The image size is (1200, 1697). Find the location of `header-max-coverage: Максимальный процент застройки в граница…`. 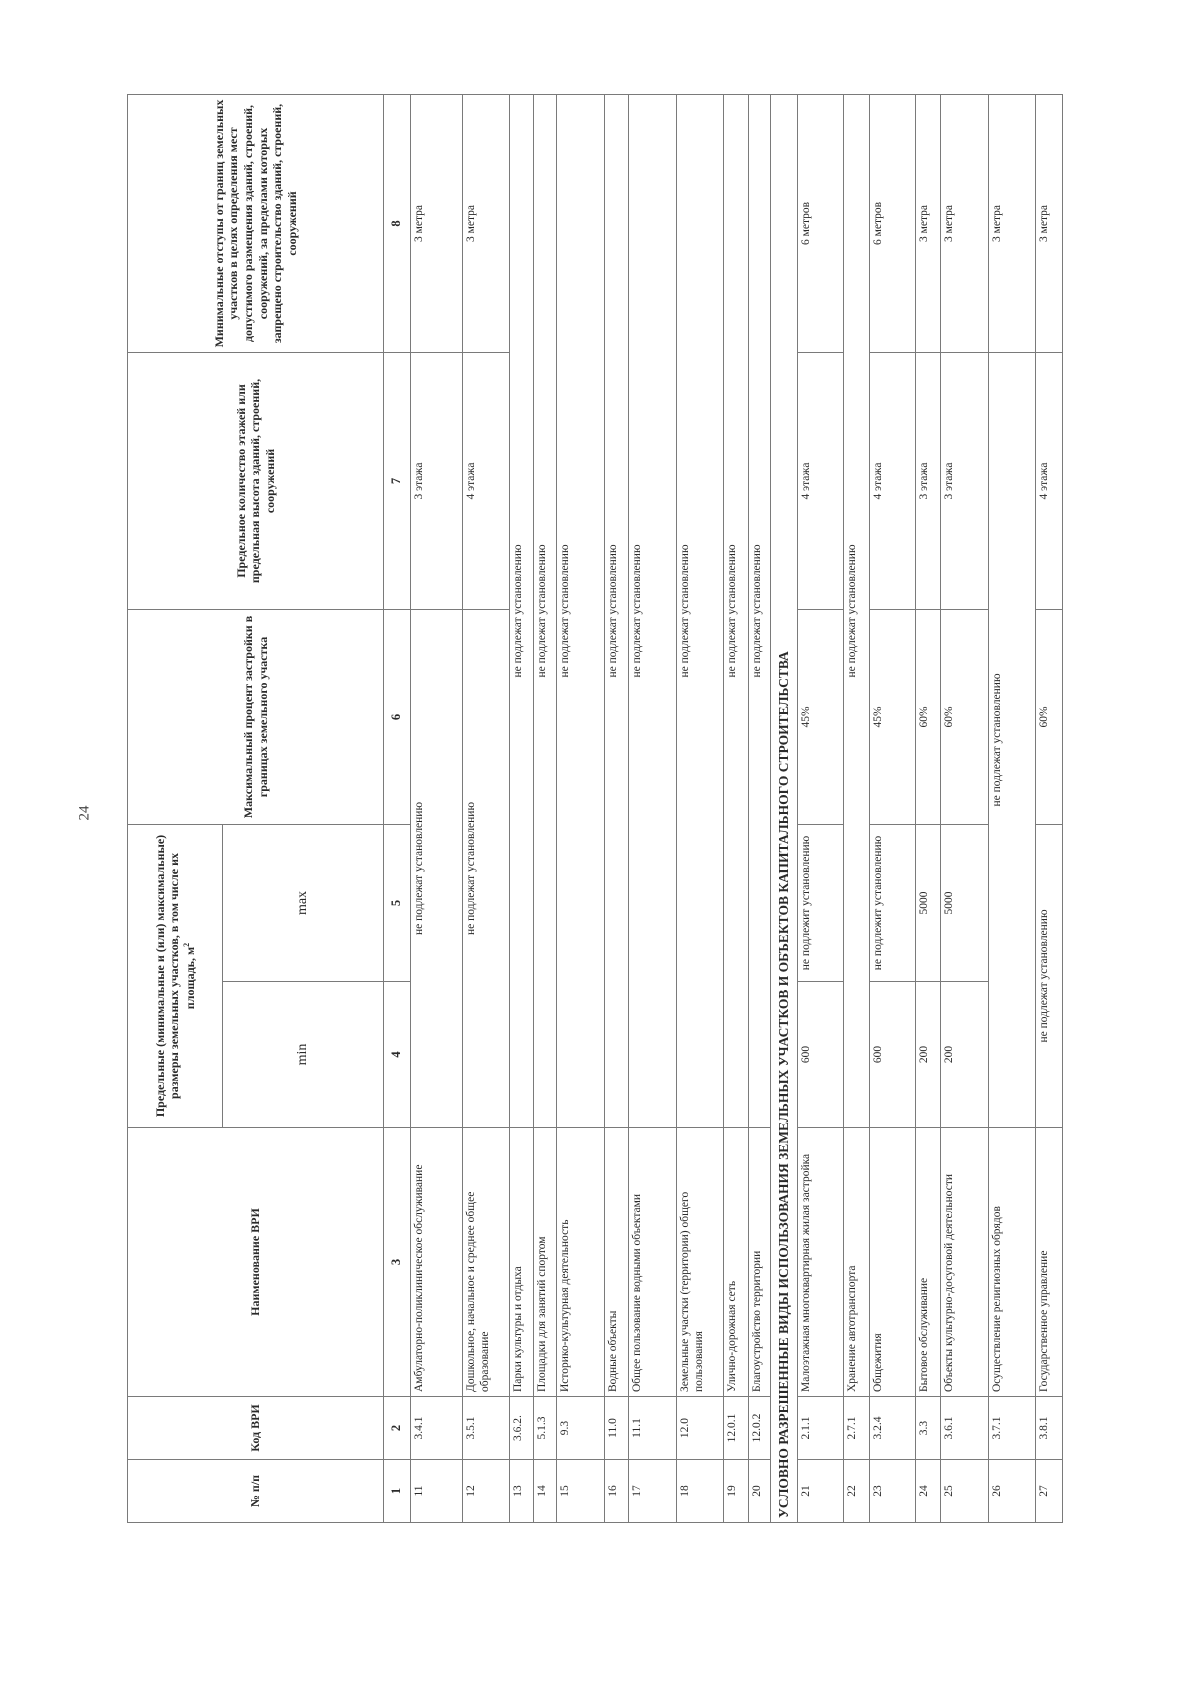

header-max-coverage: Максимальный процент застройки в граница… is located at coordinates (255, 717).